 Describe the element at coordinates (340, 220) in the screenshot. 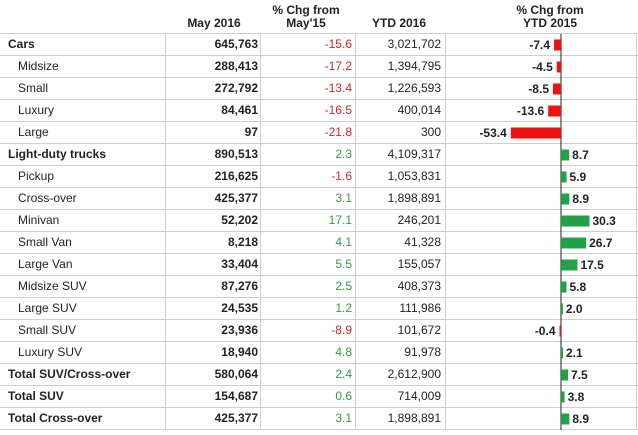

I see `chg-may-value: 17.1` at that location.